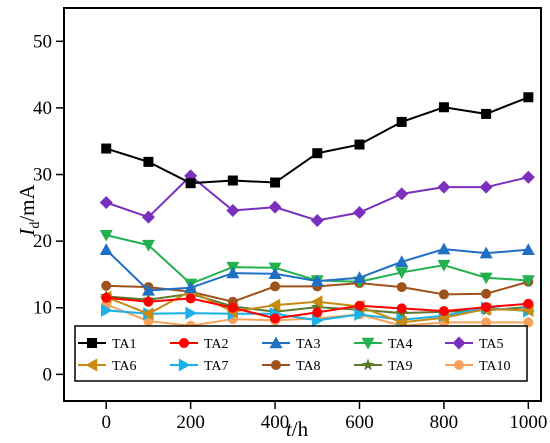 The image size is (550, 443). I want to click on legend-item-ta5: TA5, so click(474, 344).